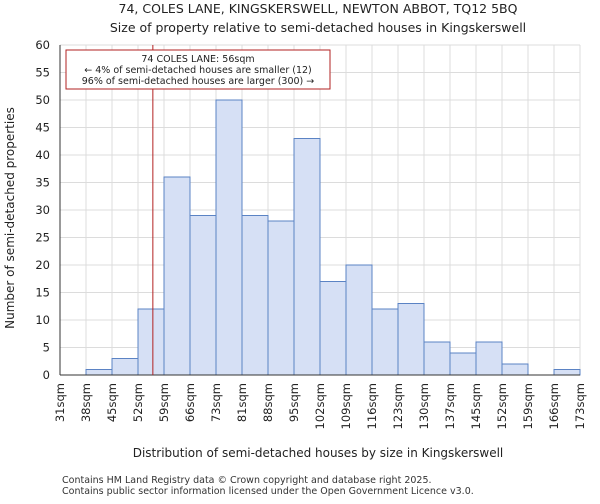  What do you see at coordinates (424, 406) in the screenshot?
I see `x-tick-label: 130sqm` at bounding box center [424, 406].